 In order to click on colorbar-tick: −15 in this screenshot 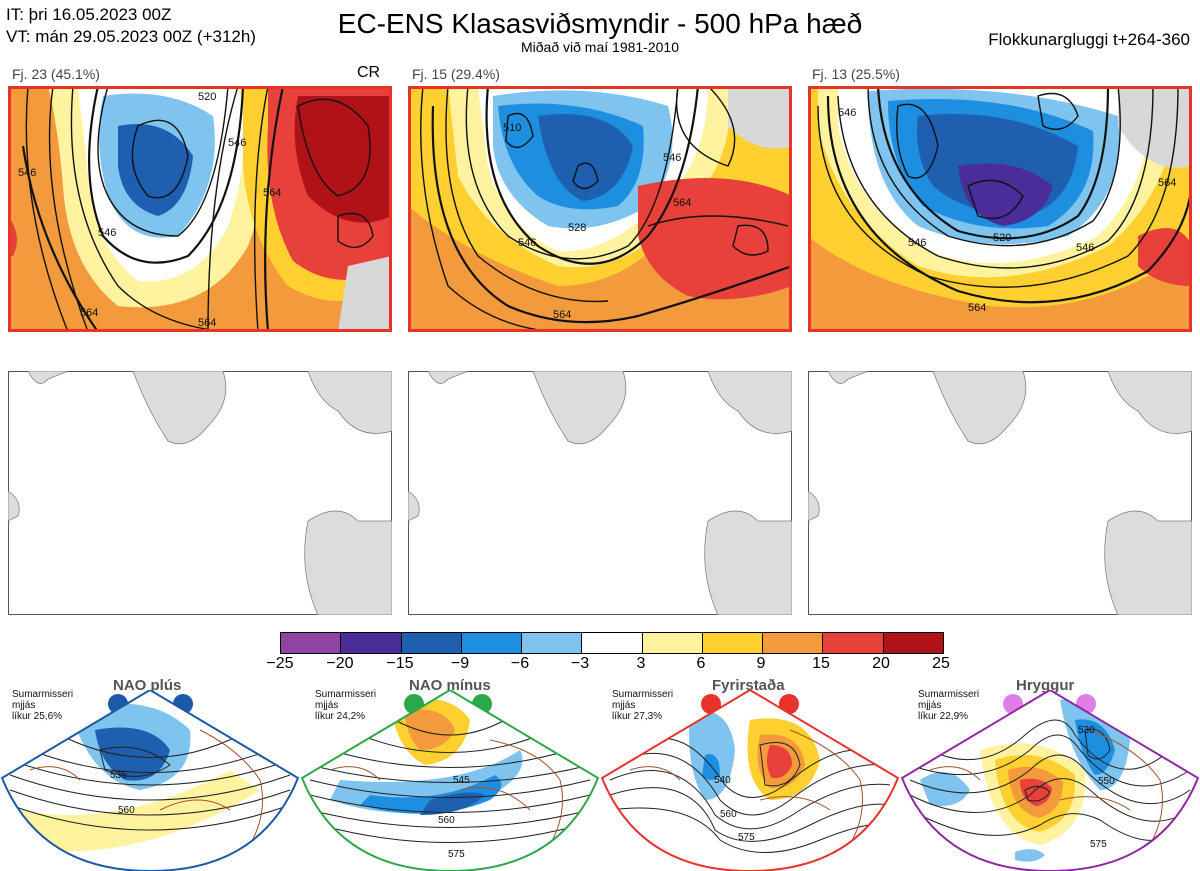, I will do `click(400, 663)`.